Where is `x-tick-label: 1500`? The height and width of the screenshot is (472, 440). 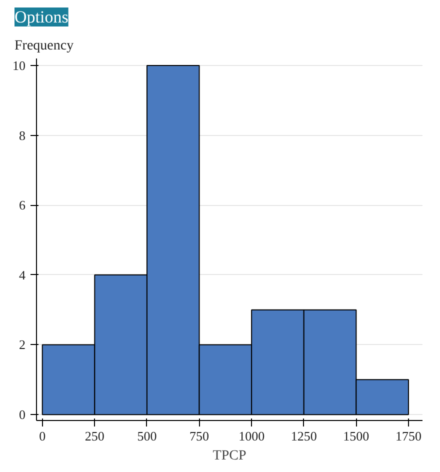 x-tick-label: 1500 is located at coordinates (356, 436).